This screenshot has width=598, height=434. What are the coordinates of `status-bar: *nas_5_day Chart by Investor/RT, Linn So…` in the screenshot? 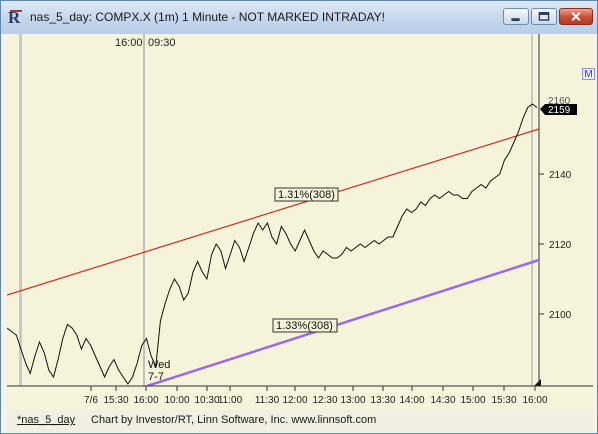 It's located at (300, 421).